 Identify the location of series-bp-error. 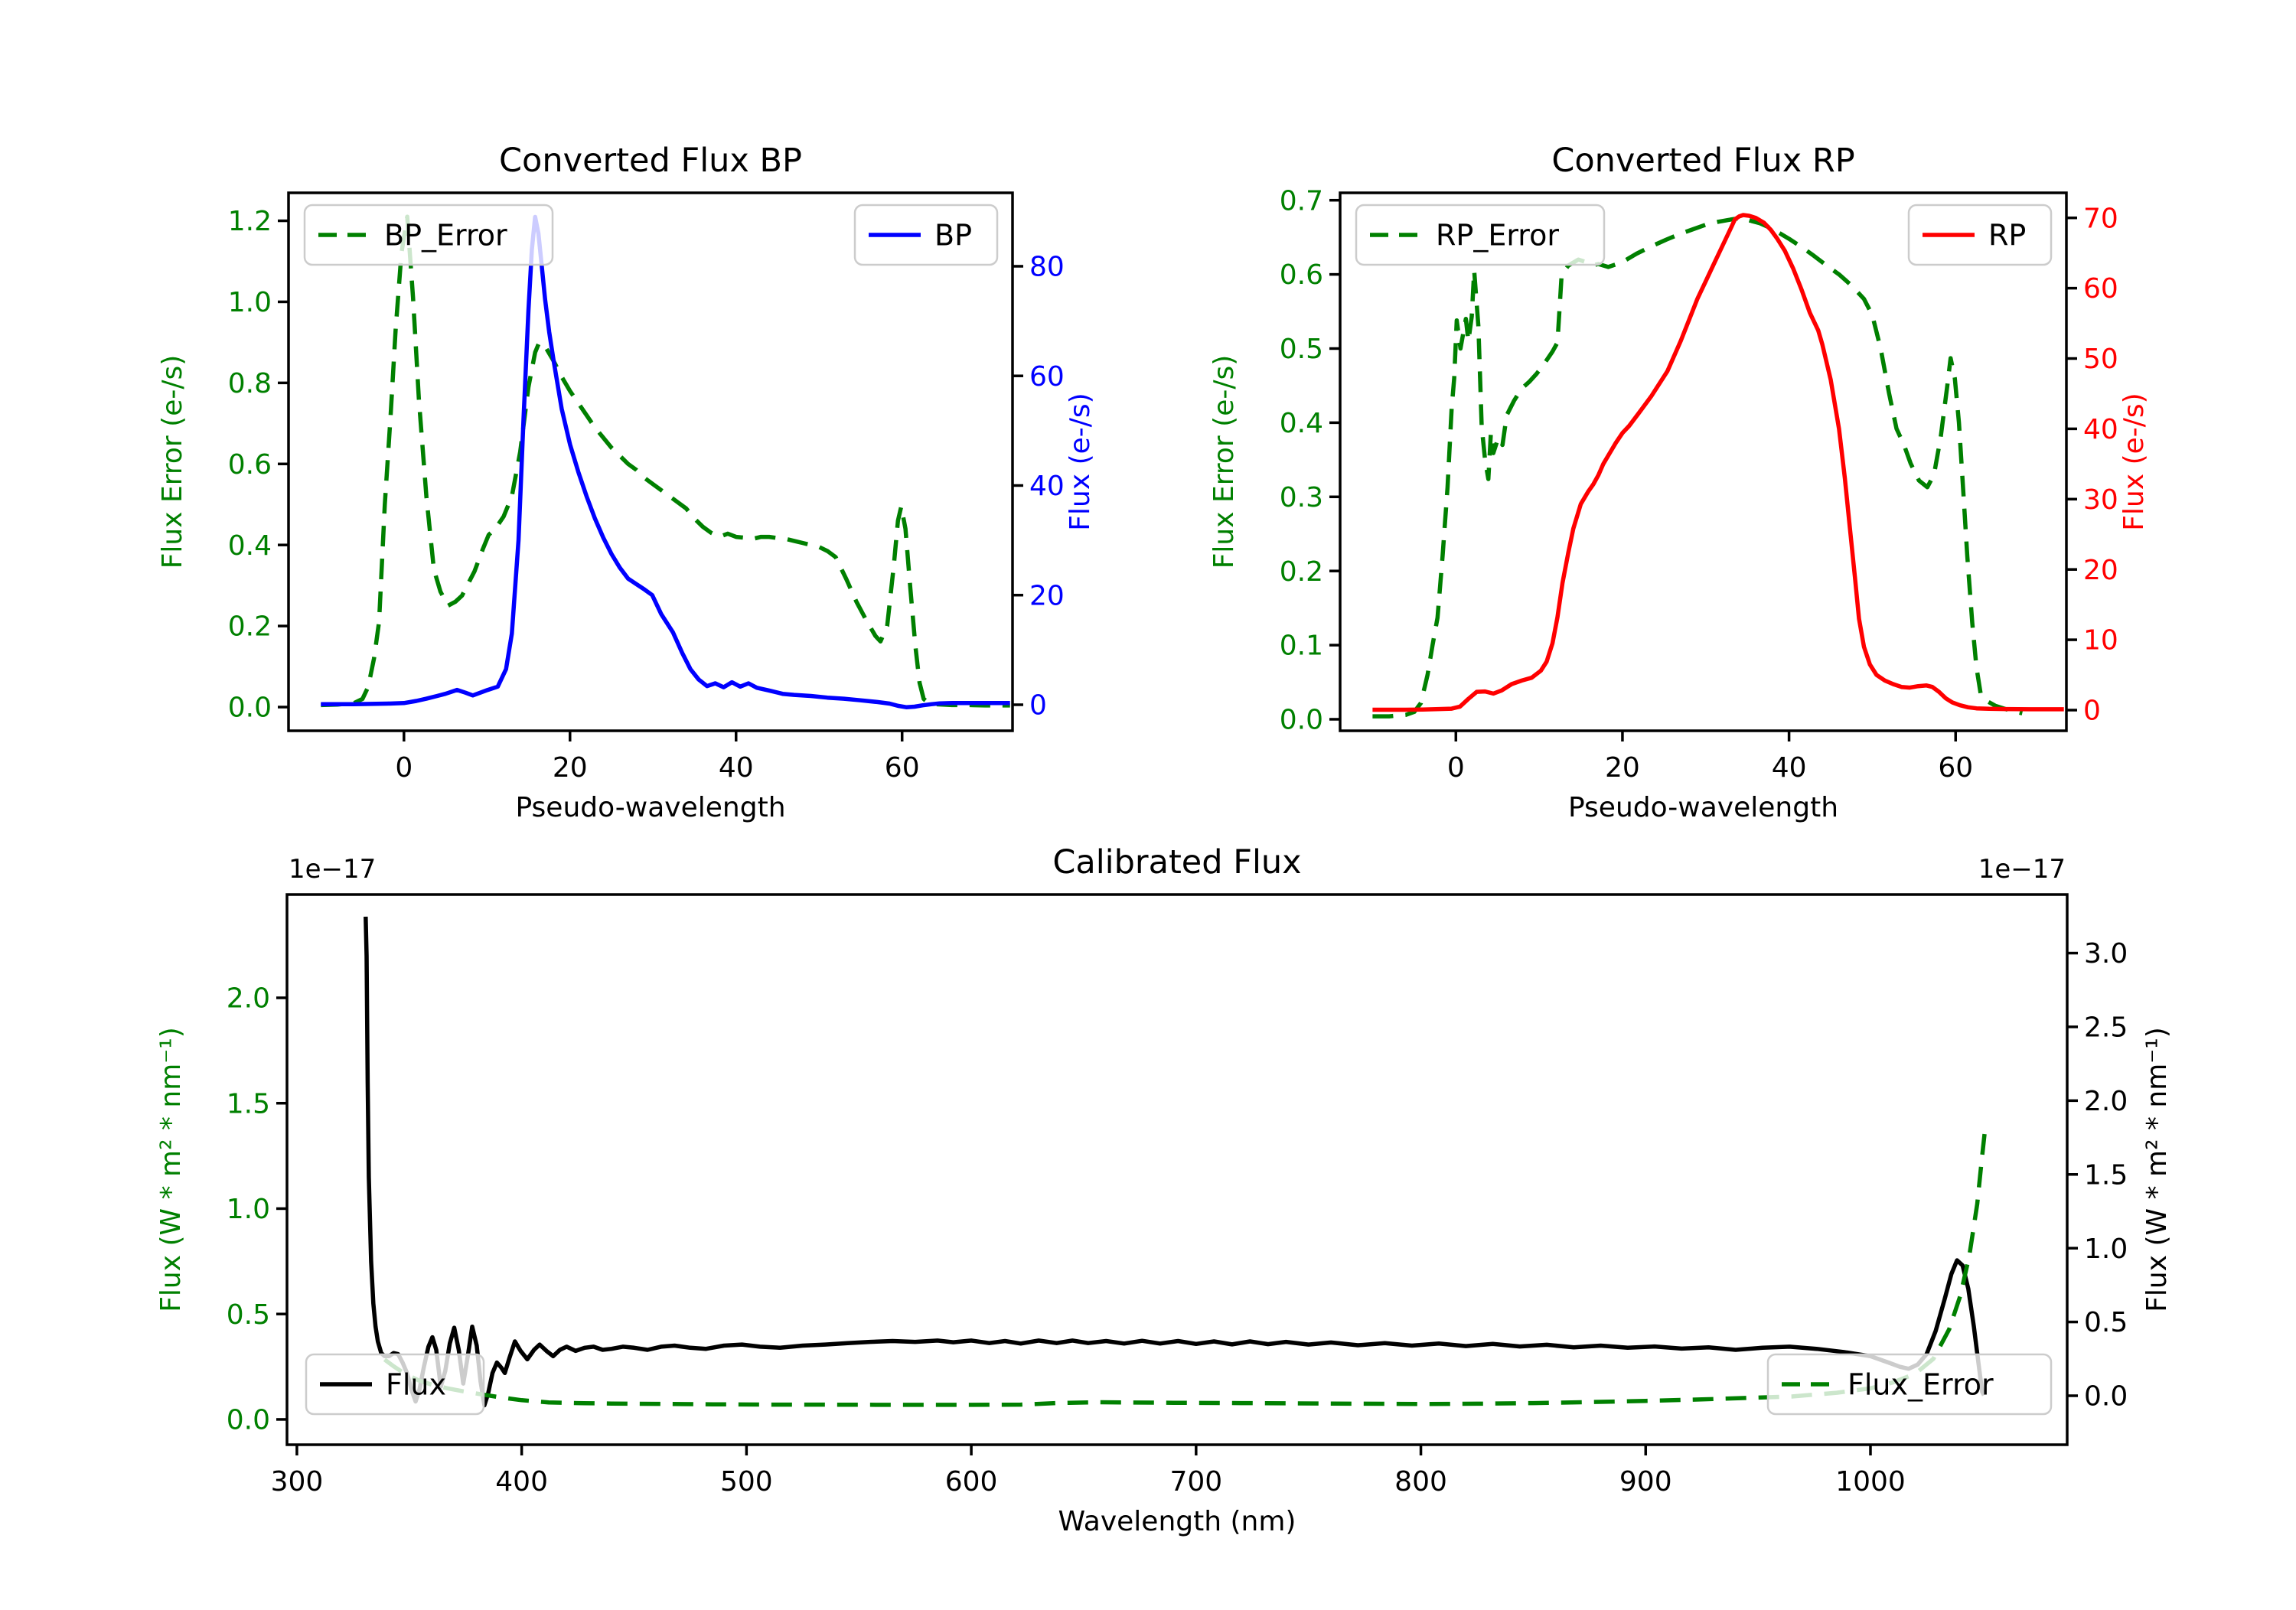
(665, 461).